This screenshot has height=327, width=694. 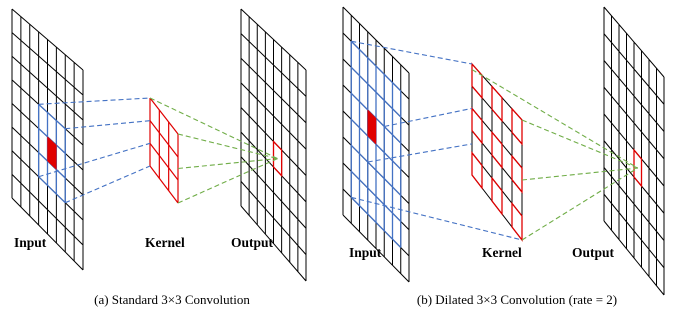 I want to click on input-grid-dilated, so click(x=376, y=144).